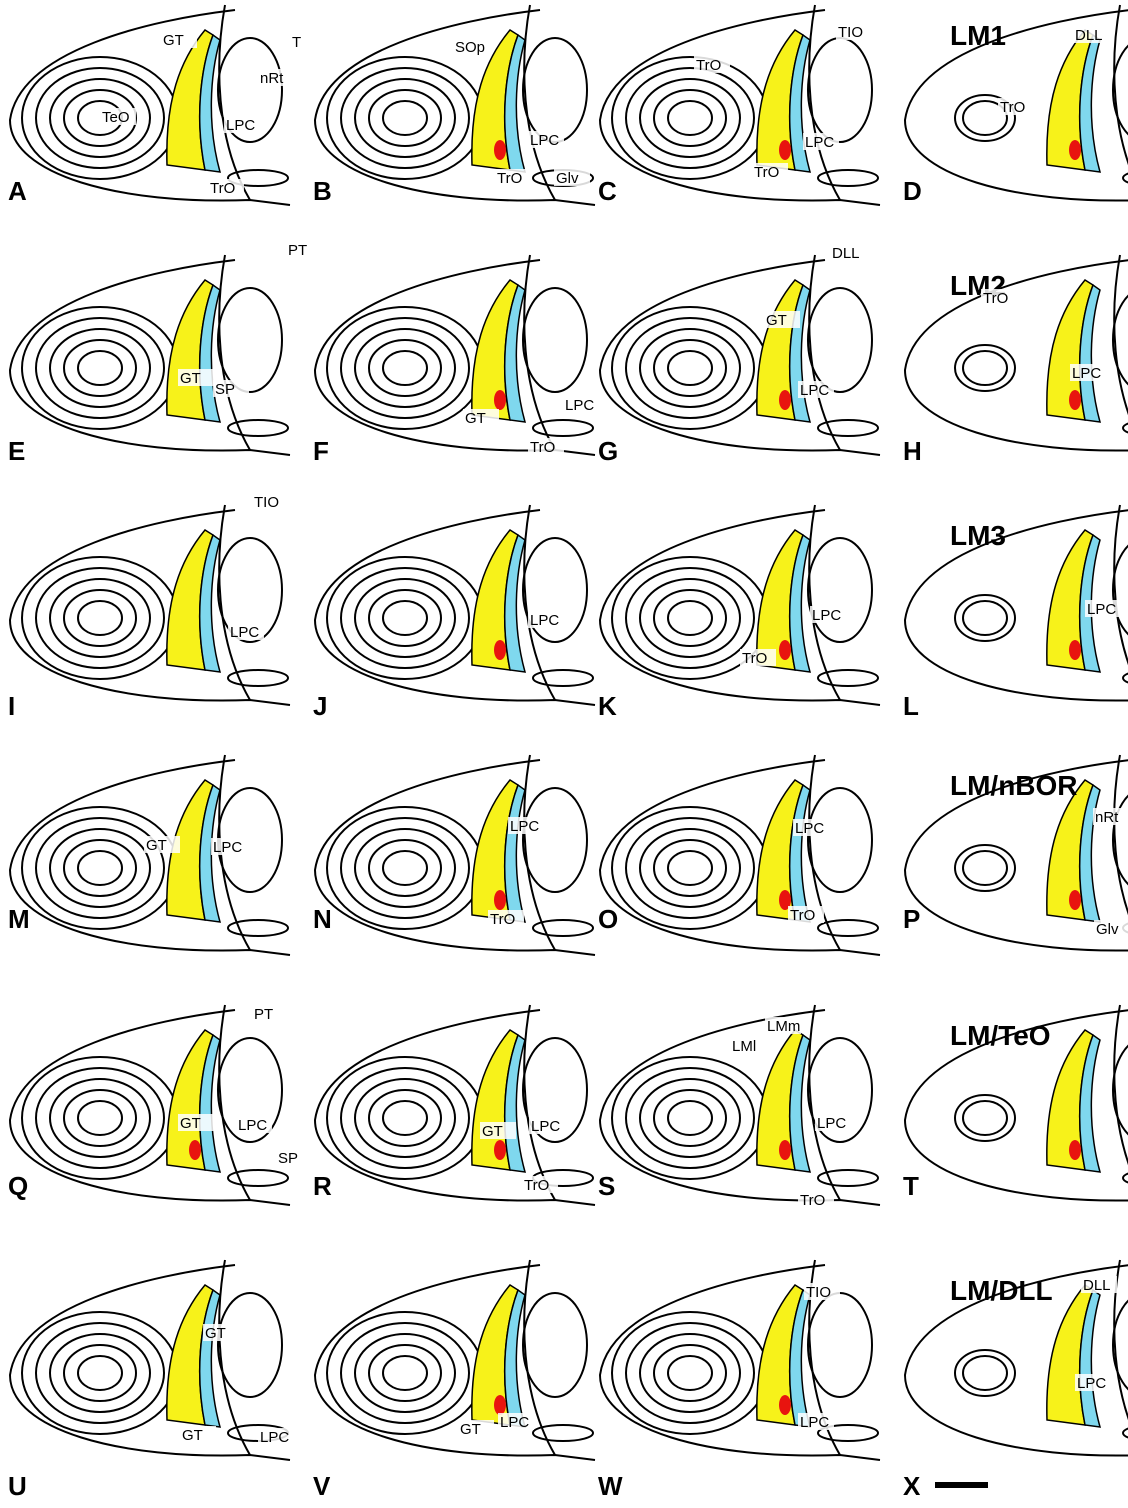 Image resolution: width=1128 pixels, height=1508 pixels. What do you see at coordinates (567, 178) in the screenshot?
I see `structure-label: Glv` at bounding box center [567, 178].